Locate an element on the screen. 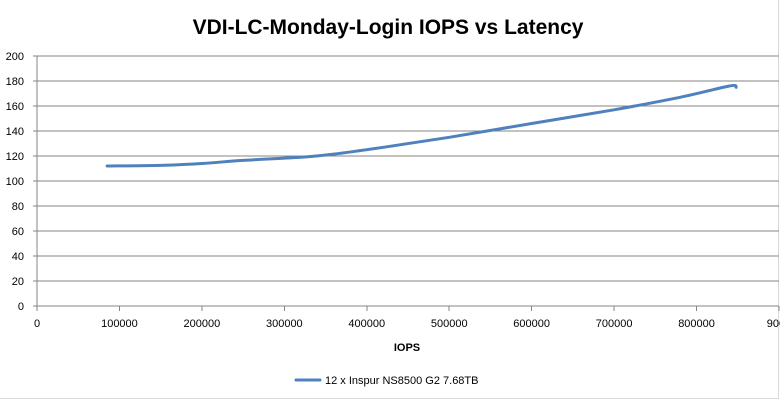  y-tick-label: 180 is located at coordinates (15, 82).